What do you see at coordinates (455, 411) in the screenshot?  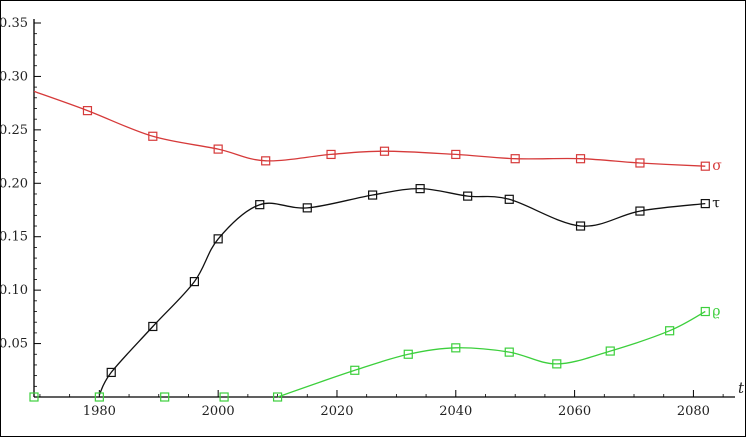 I see `x-tick-label: 2040` at bounding box center [455, 411].